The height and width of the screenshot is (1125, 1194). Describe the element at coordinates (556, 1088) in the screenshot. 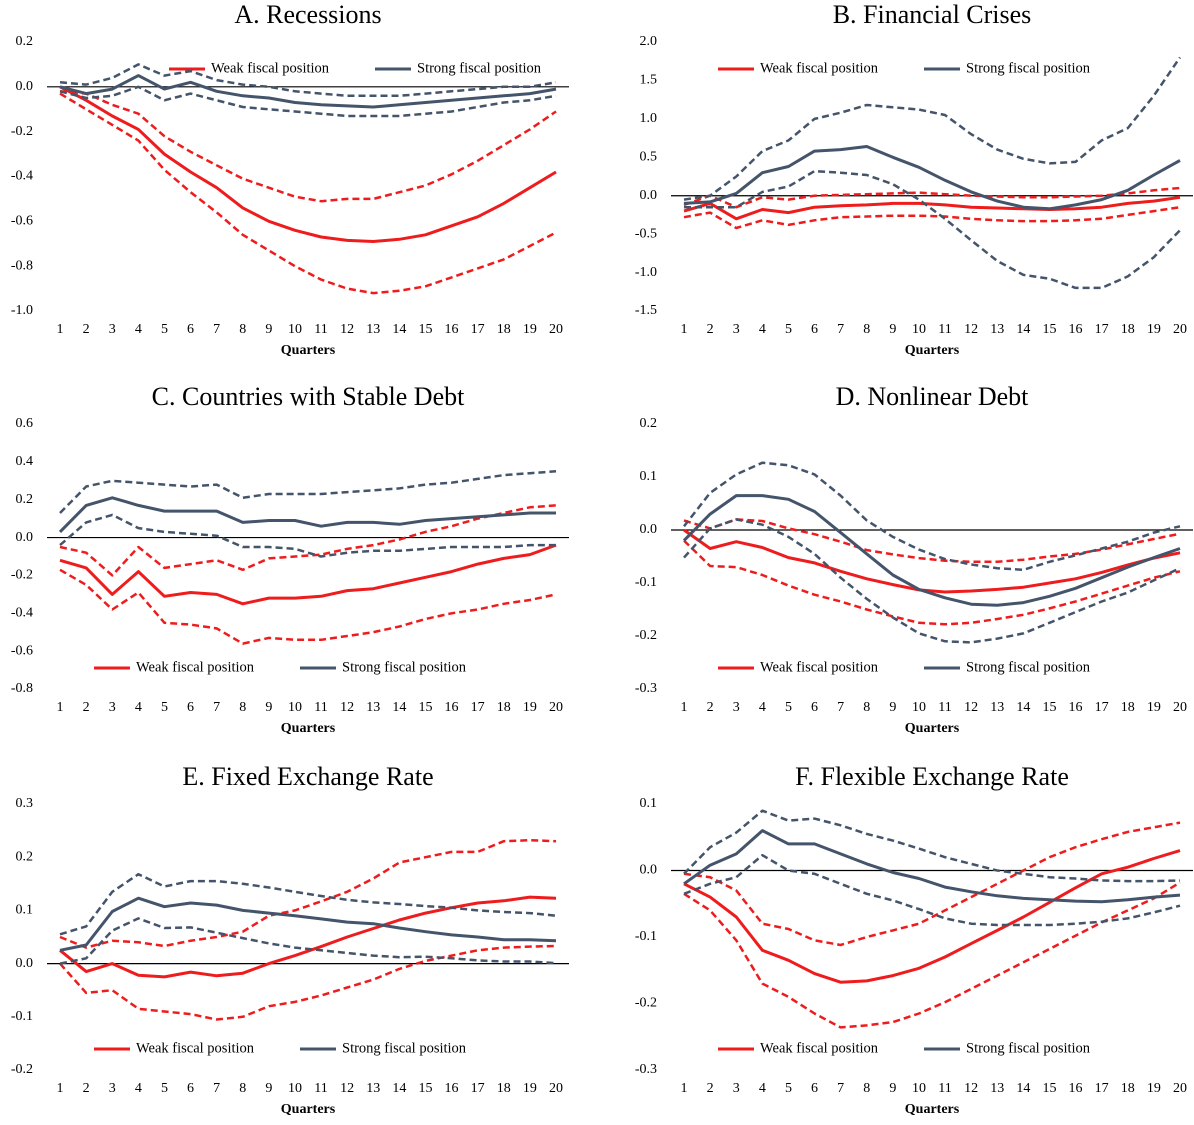

I see `x-tick-label: 20` at that location.